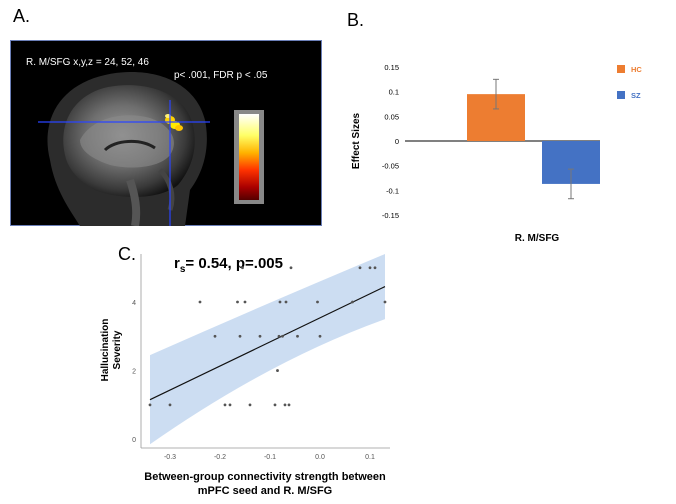  What do you see at coordinates (117, 349) in the screenshot?
I see `y-axis-label-line2: Severity` at bounding box center [117, 349].